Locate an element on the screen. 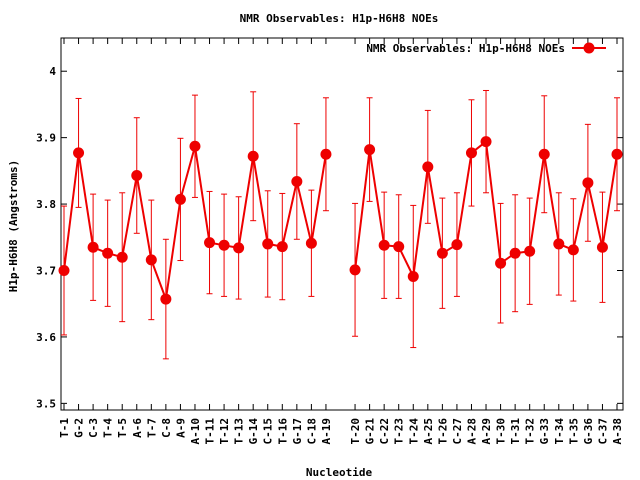 The image size is (640, 480). x-tick-label: T-24 is located at coordinates (413, 431).